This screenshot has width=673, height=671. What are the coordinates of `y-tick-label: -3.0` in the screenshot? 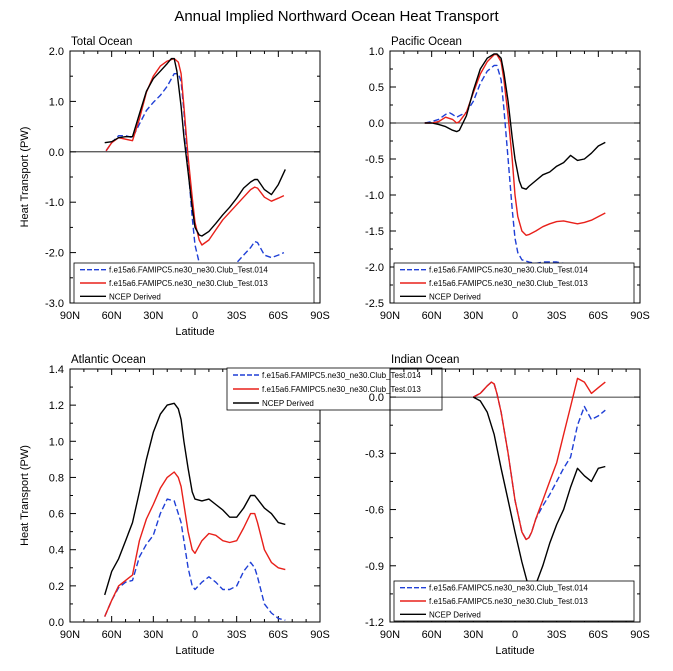 It's located at (54, 304).